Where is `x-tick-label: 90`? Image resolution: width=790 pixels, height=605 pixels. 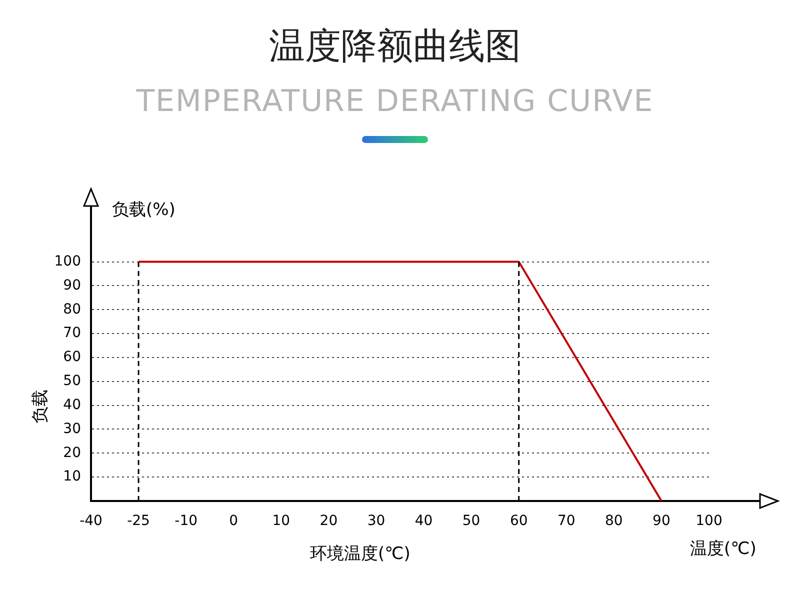
x-tick-label: 90 is located at coordinates (661, 521).